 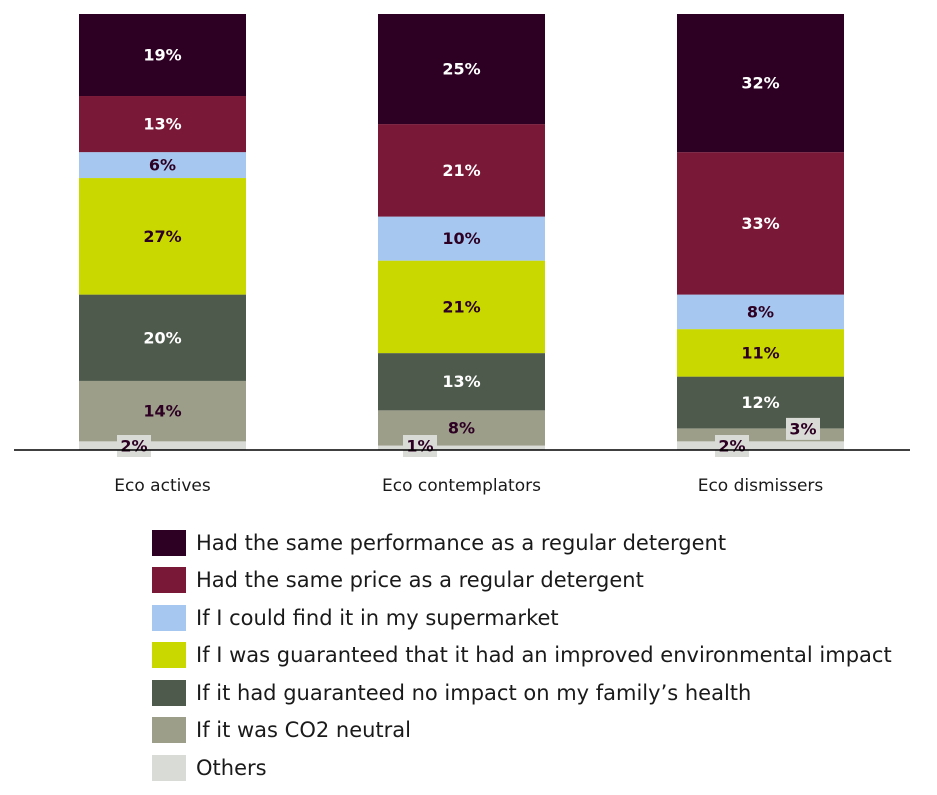 I want to click on data-label: 27%, so click(x=162, y=236).